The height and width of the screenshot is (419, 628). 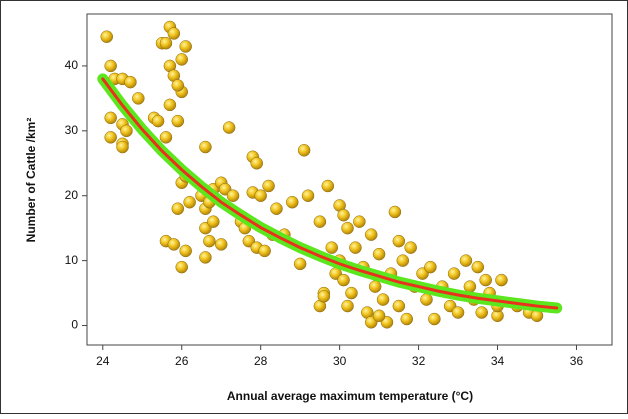 What do you see at coordinates (72, 260) in the screenshot?
I see `y-tick-label: 10` at bounding box center [72, 260].